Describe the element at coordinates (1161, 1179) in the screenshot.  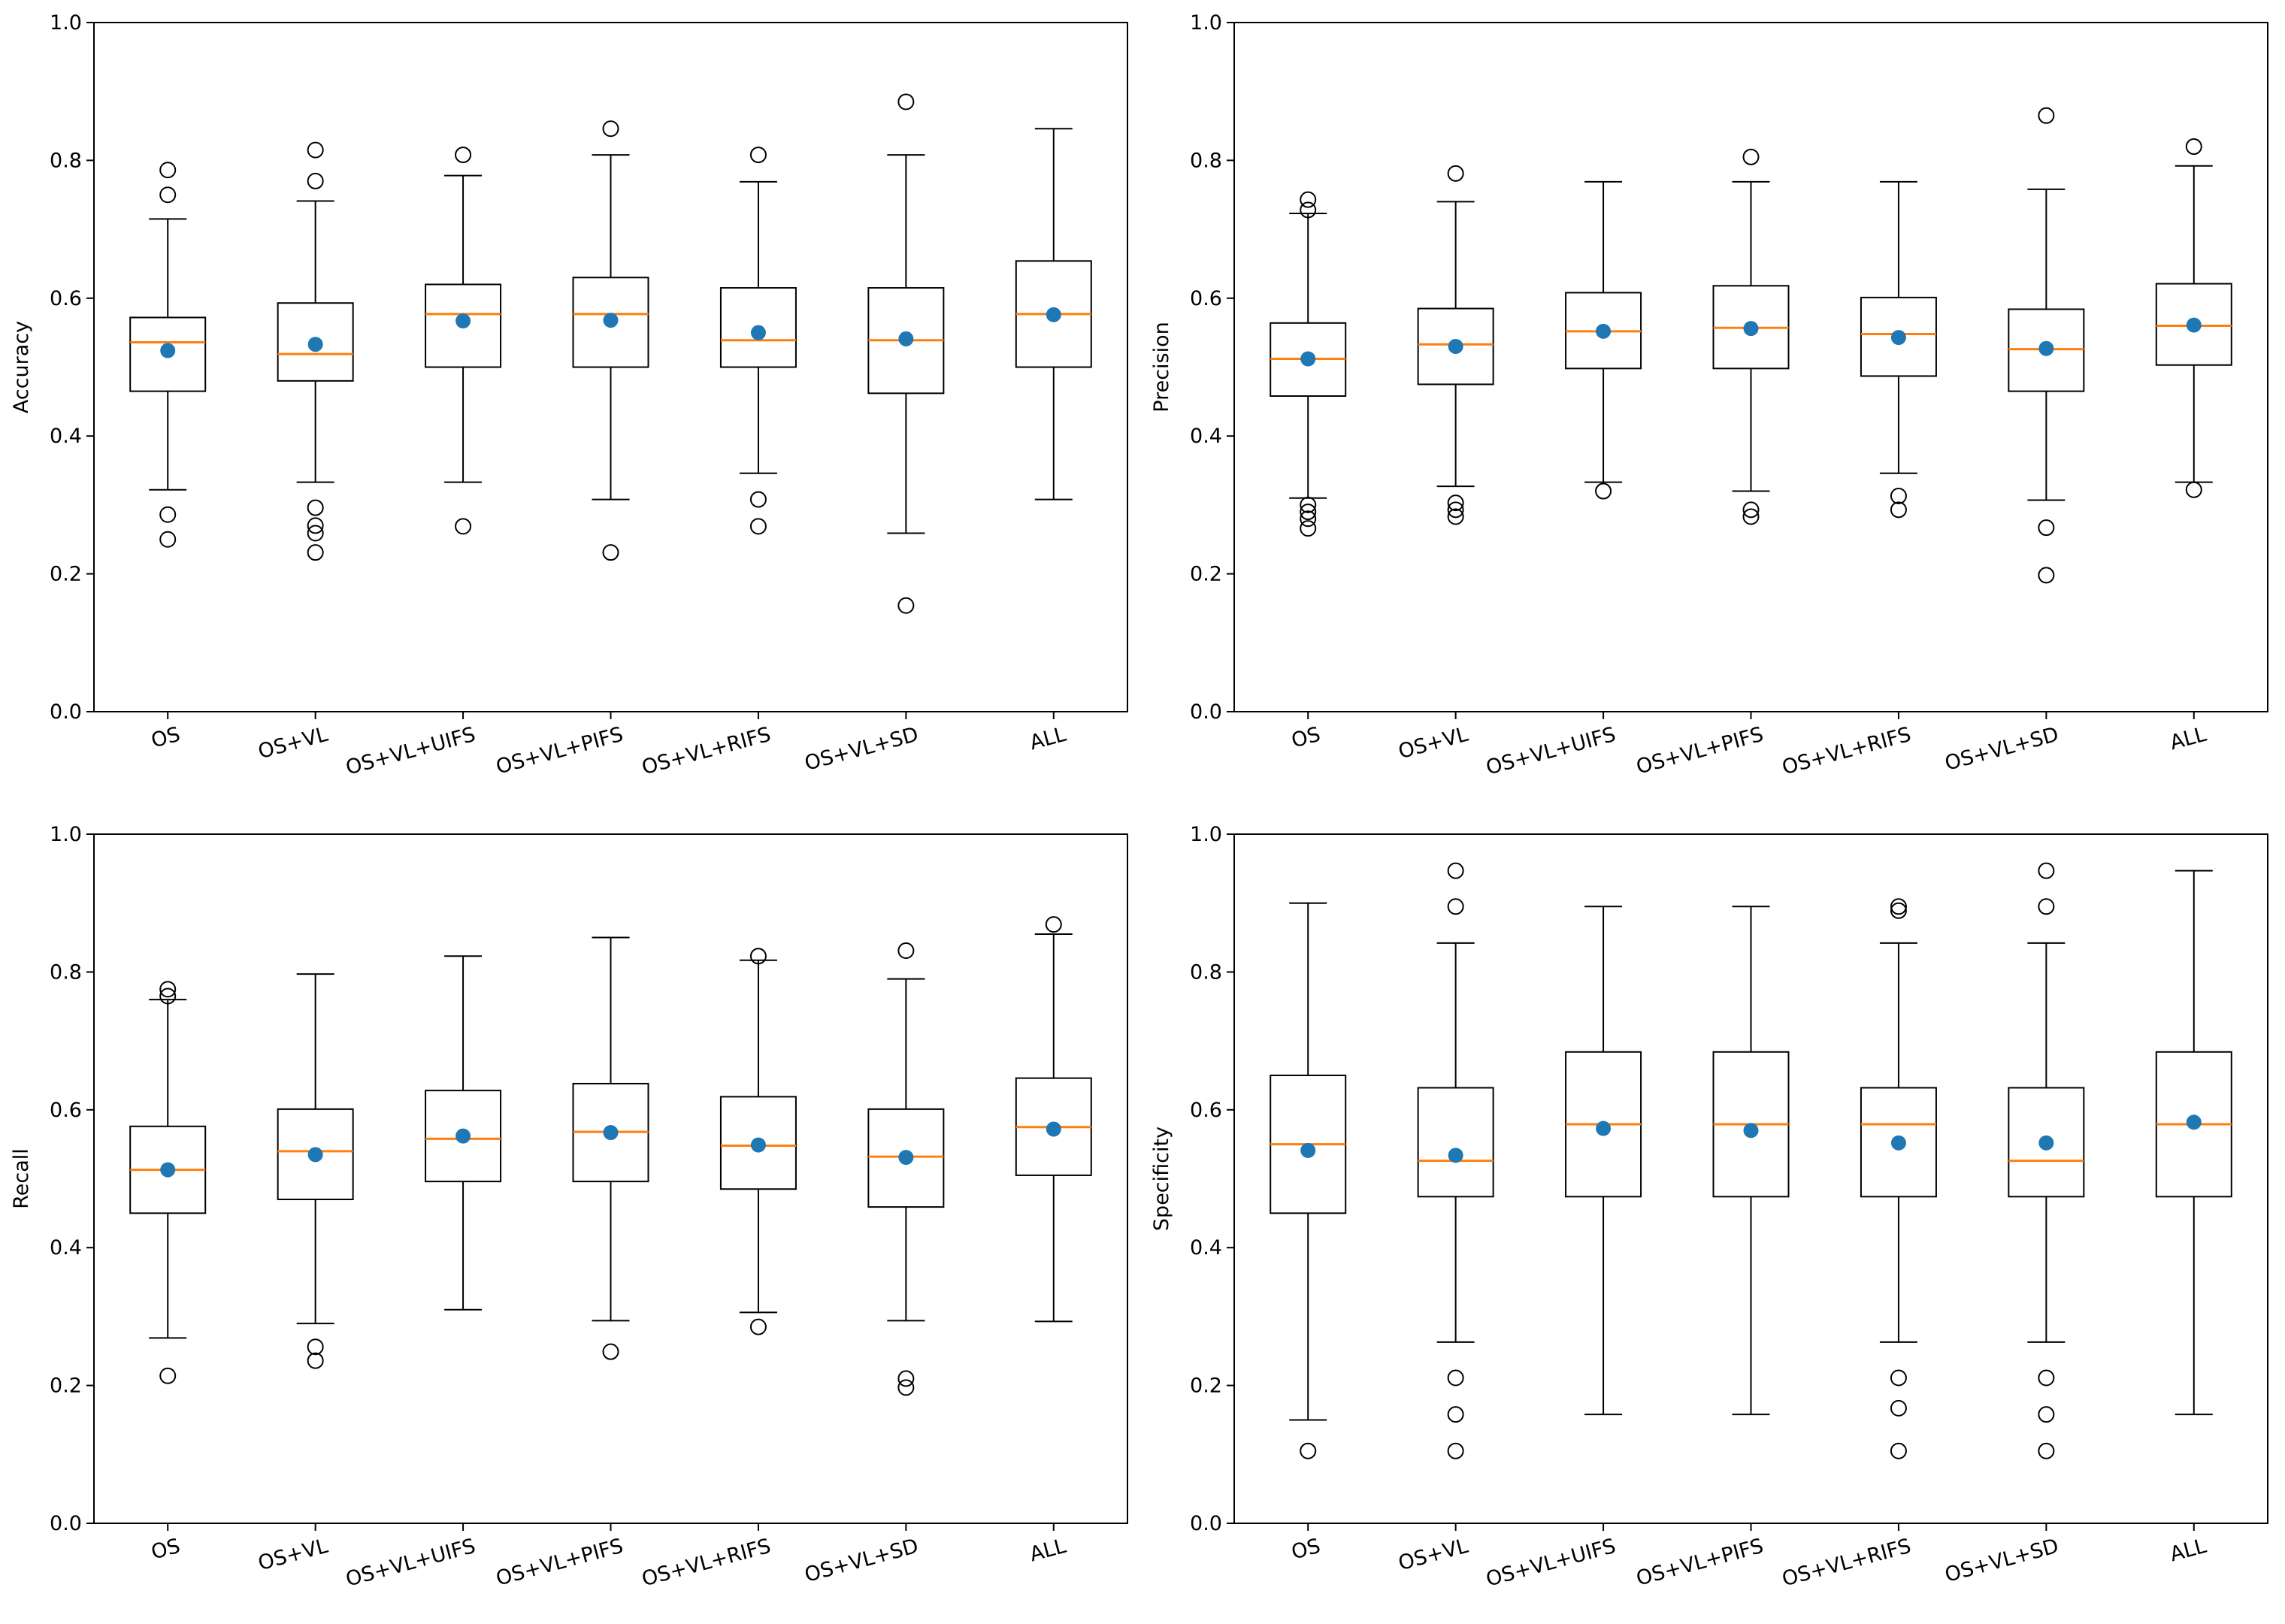
I see `y-axis-label: Specificity` at that location.